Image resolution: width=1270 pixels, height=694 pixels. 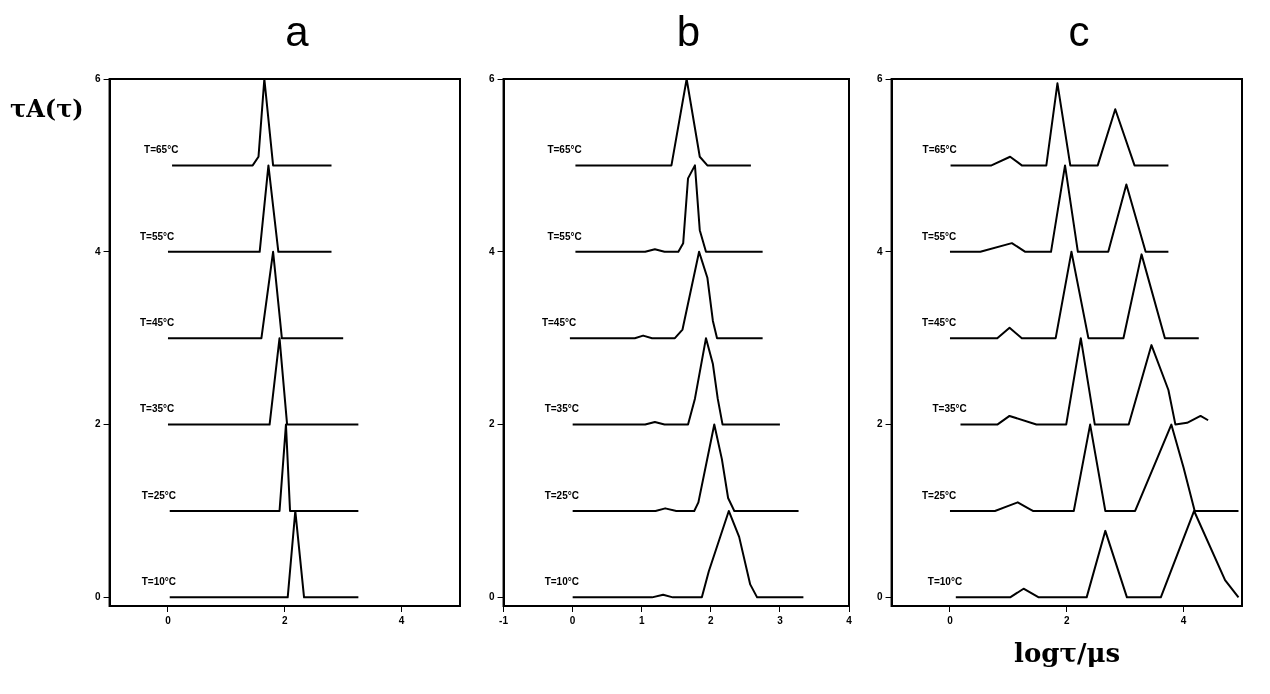 What do you see at coordinates (47, 108) in the screenshot?
I see `y-axis-title: τA(τ)` at bounding box center [47, 108].